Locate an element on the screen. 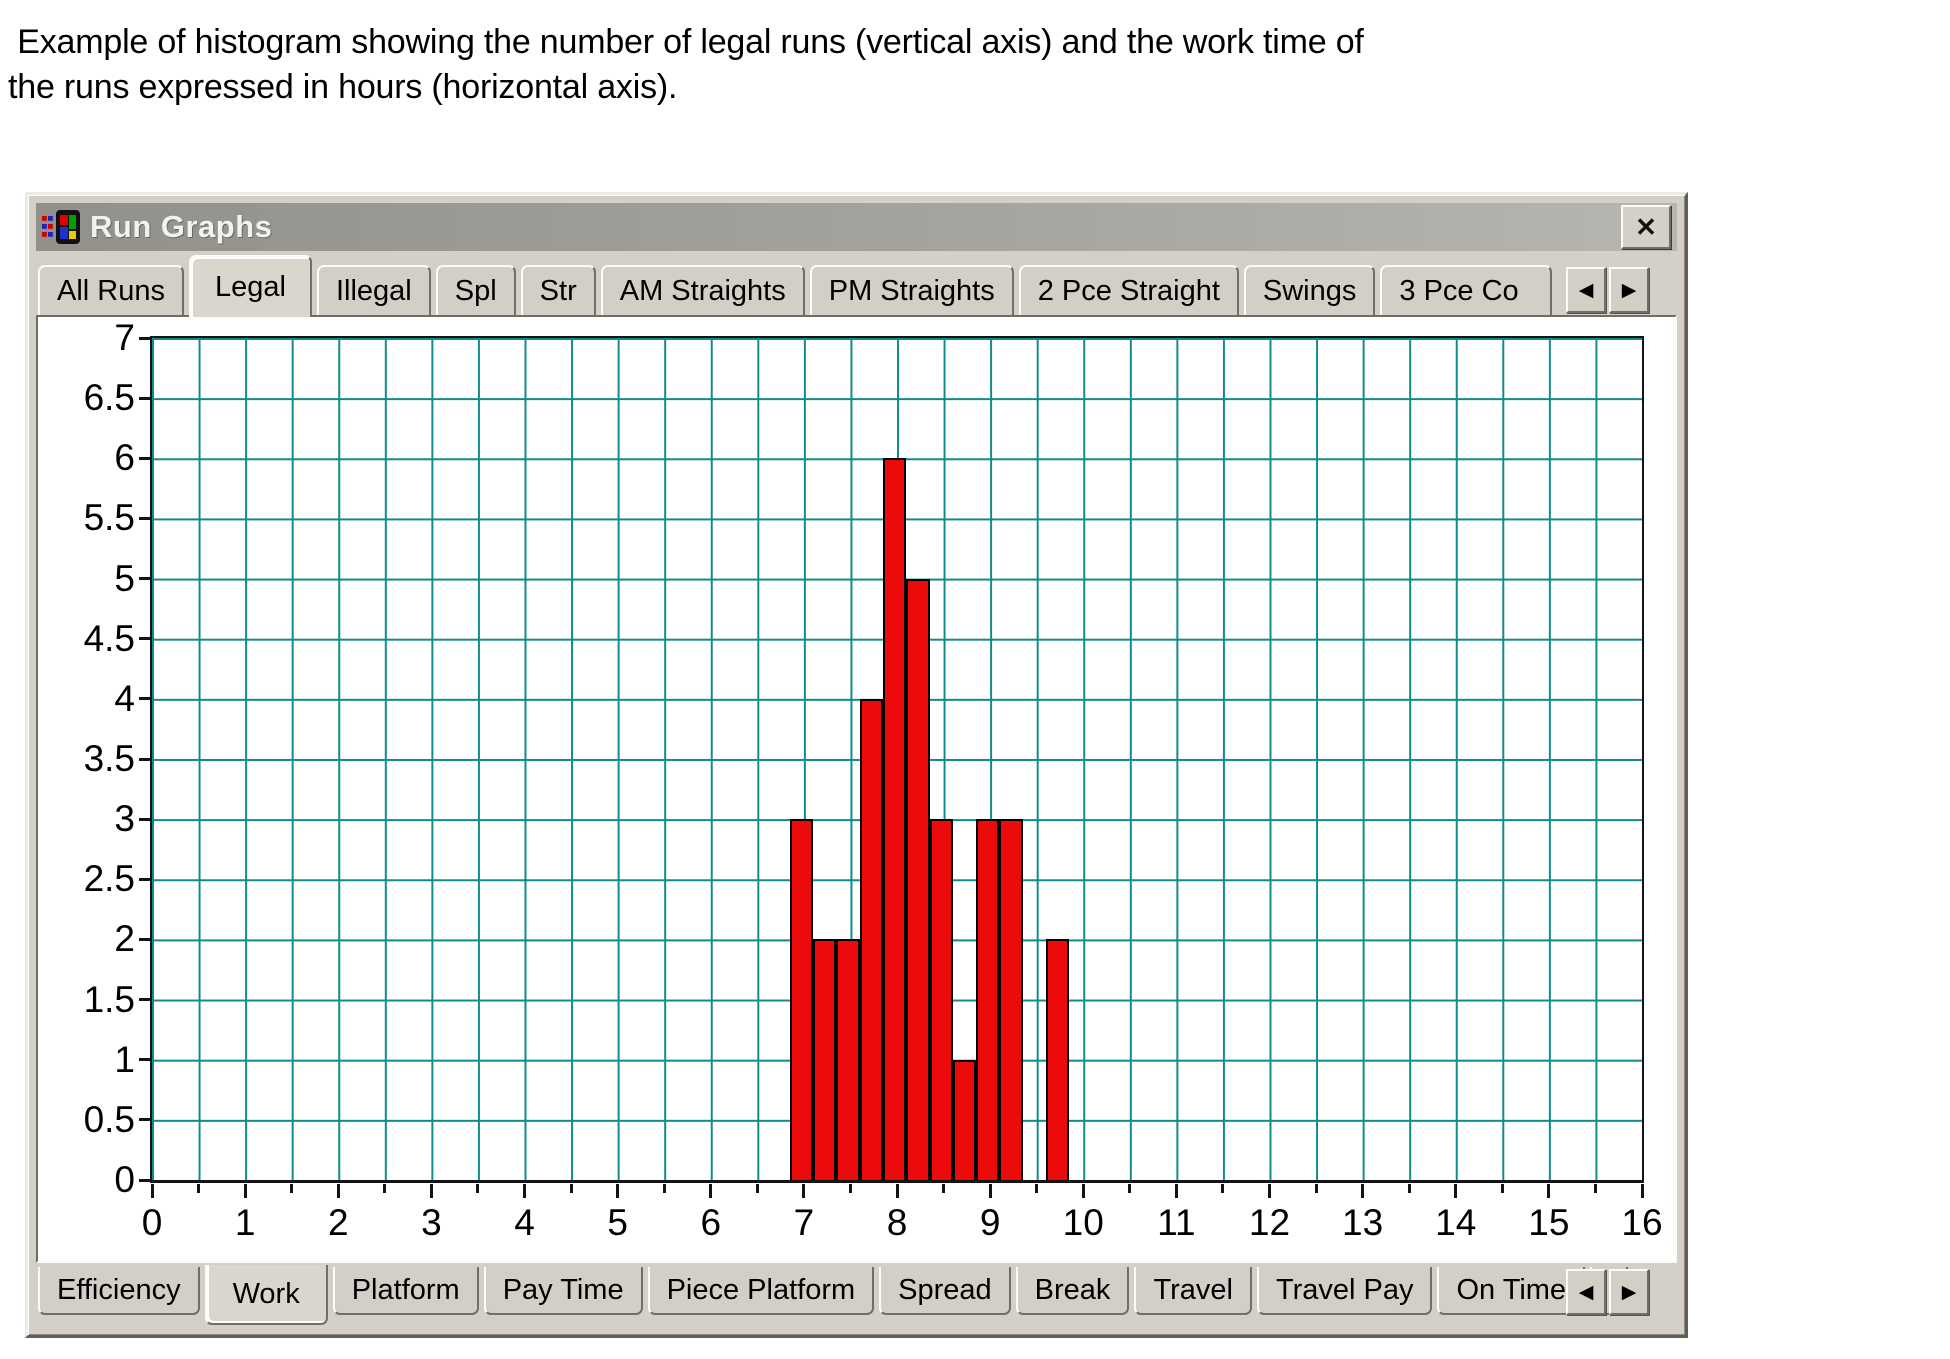 The height and width of the screenshot is (1359, 1950). x-axis-label: 1 is located at coordinates (245, 1222).